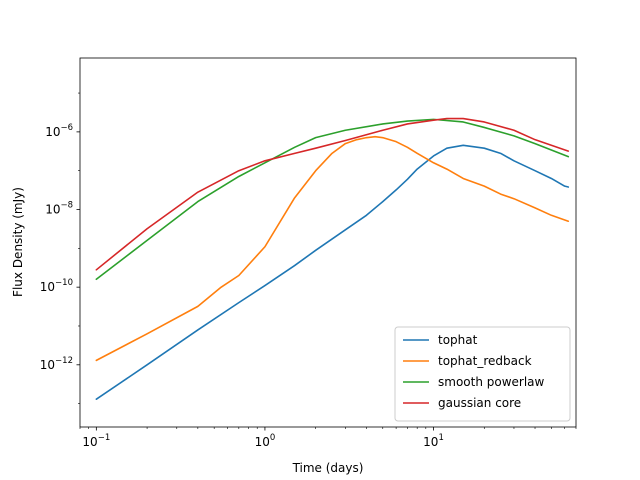 The height and width of the screenshot is (480, 640). What do you see at coordinates (328, 468) in the screenshot?
I see `x-axis-label: Time (days)` at bounding box center [328, 468].